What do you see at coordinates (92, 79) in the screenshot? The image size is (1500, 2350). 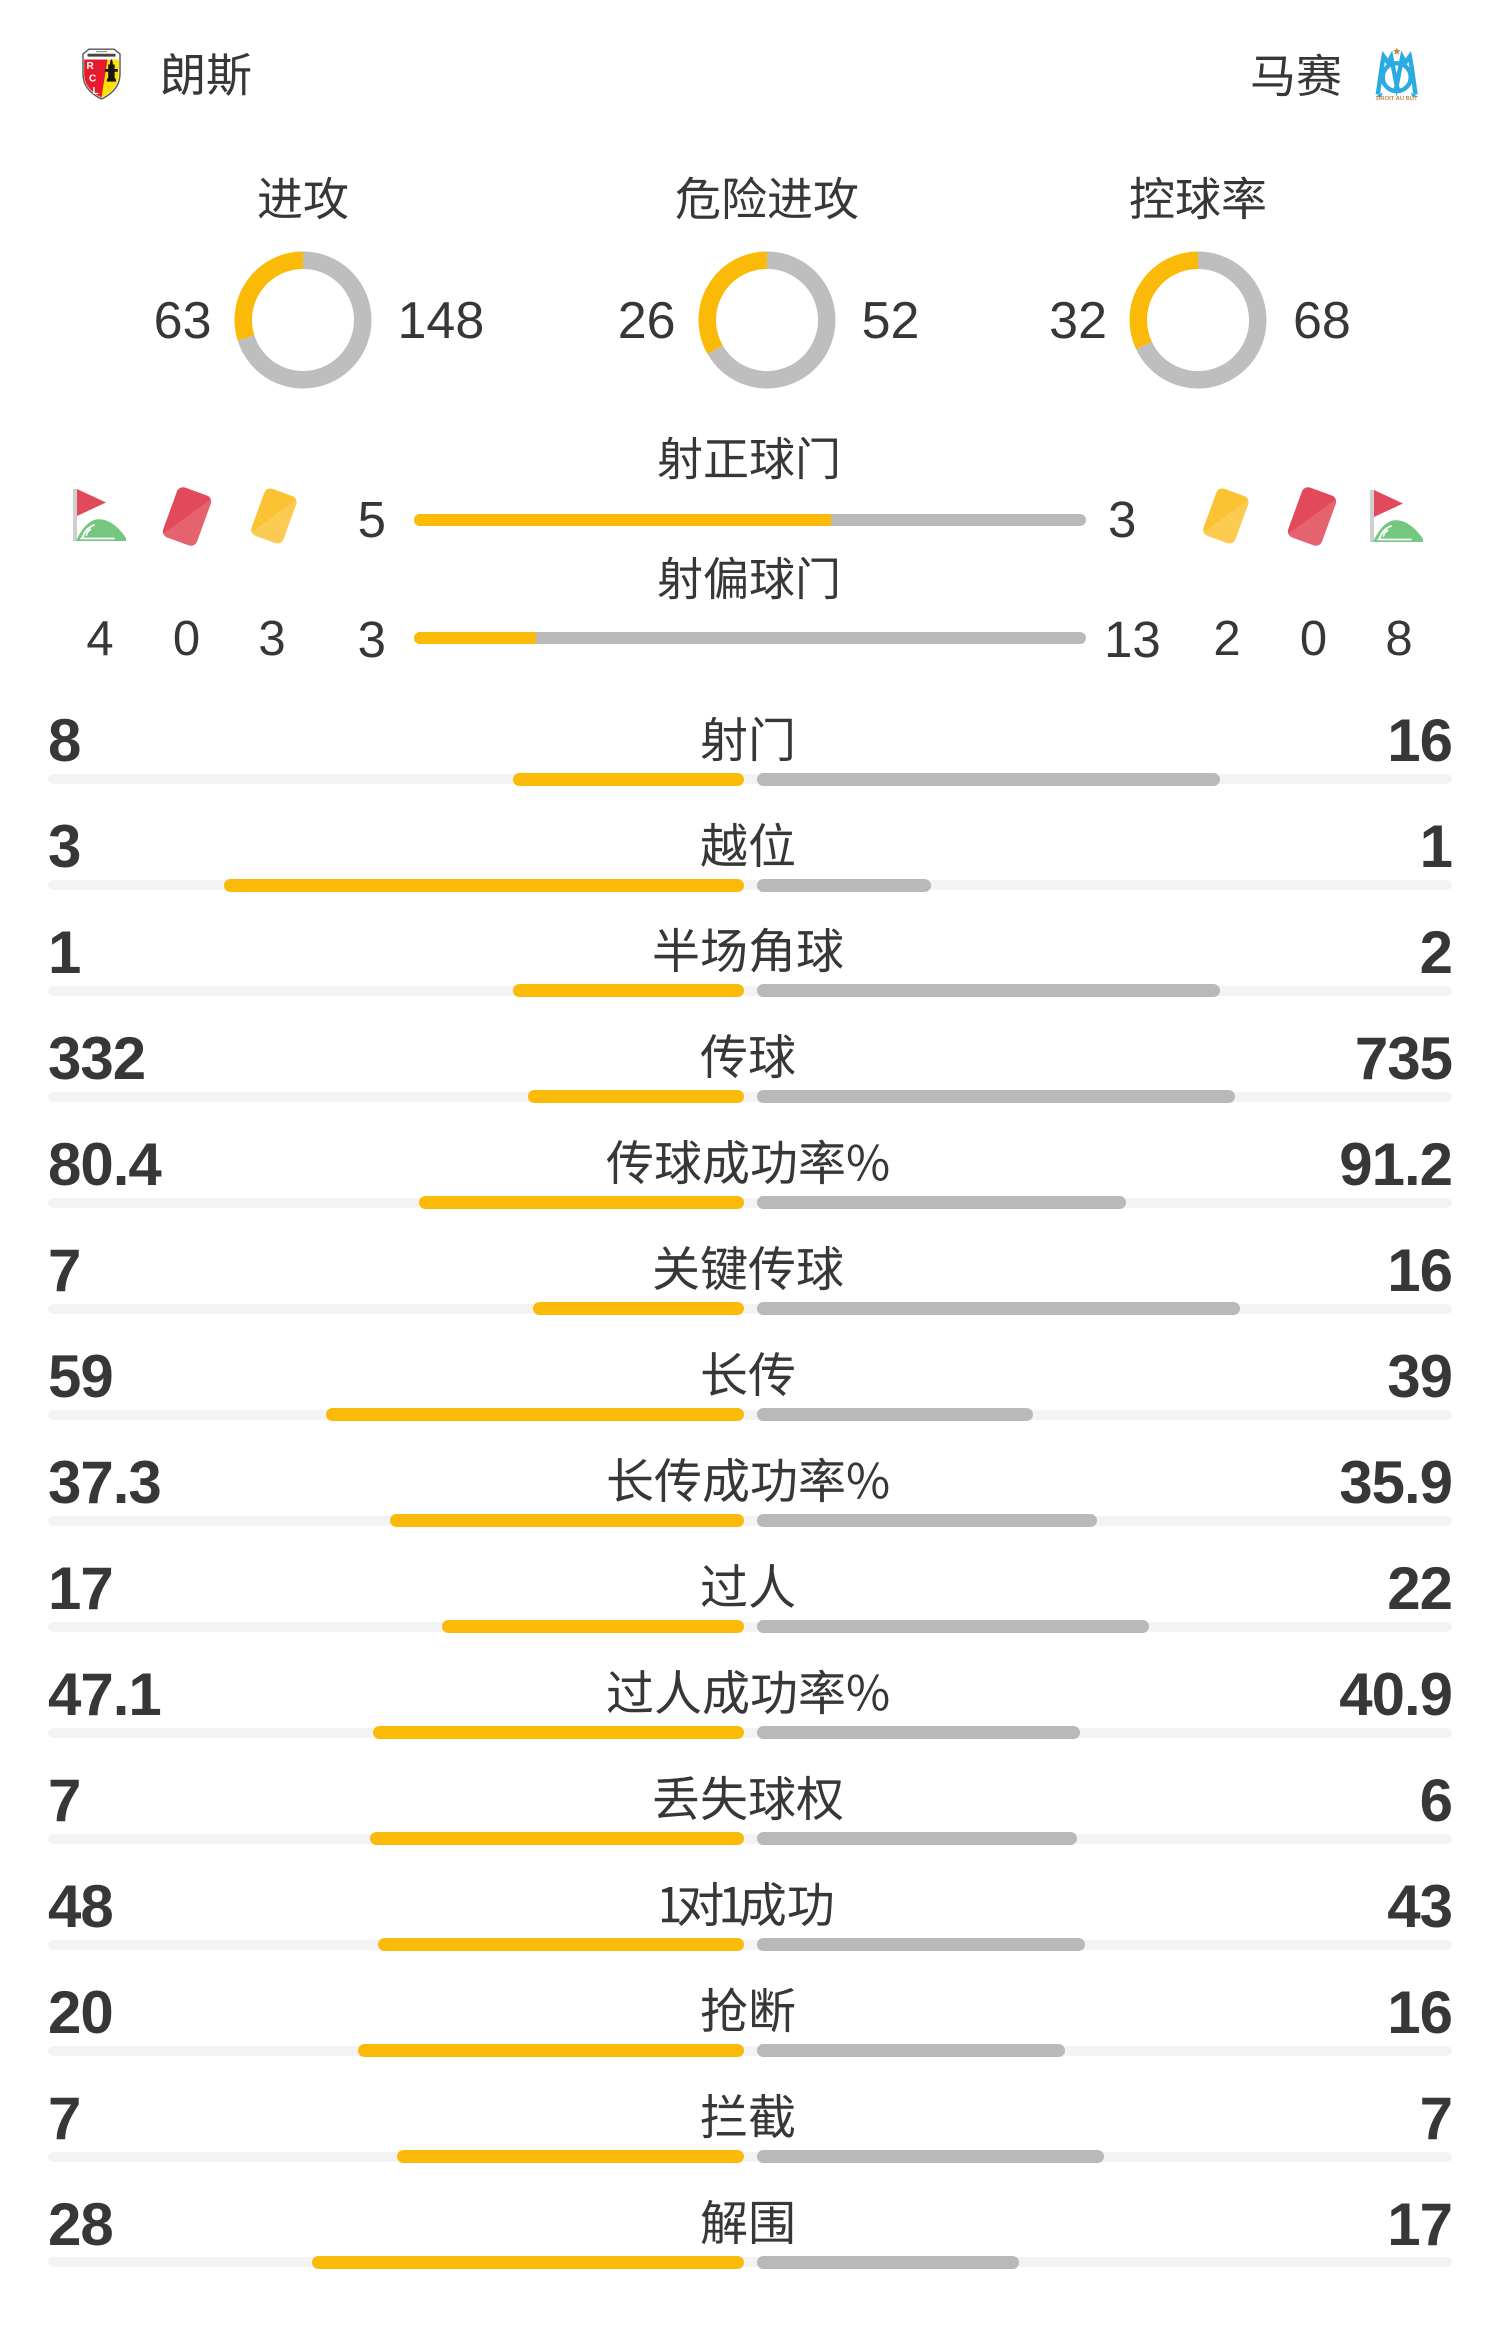 I see `svg-text: C` at bounding box center [92, 79].